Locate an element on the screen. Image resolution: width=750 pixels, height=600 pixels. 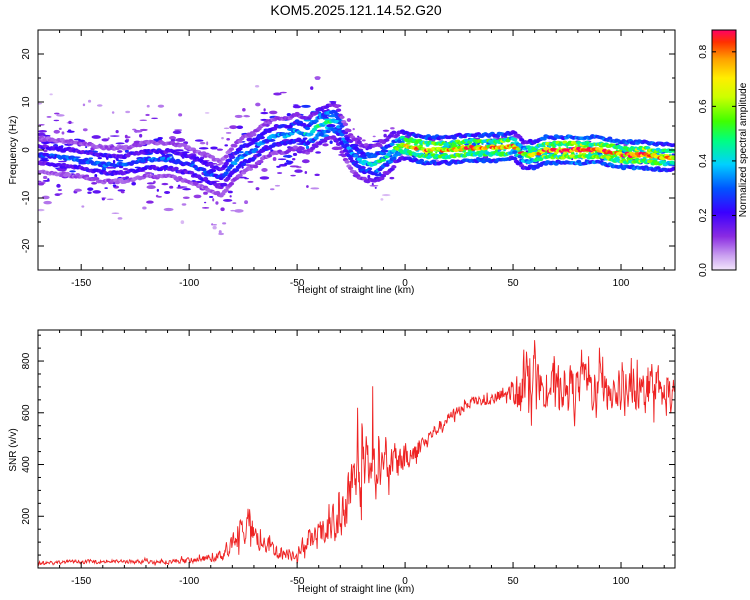
spectrogram-y-tick-label: 10 is located at coordinates (26, 102).